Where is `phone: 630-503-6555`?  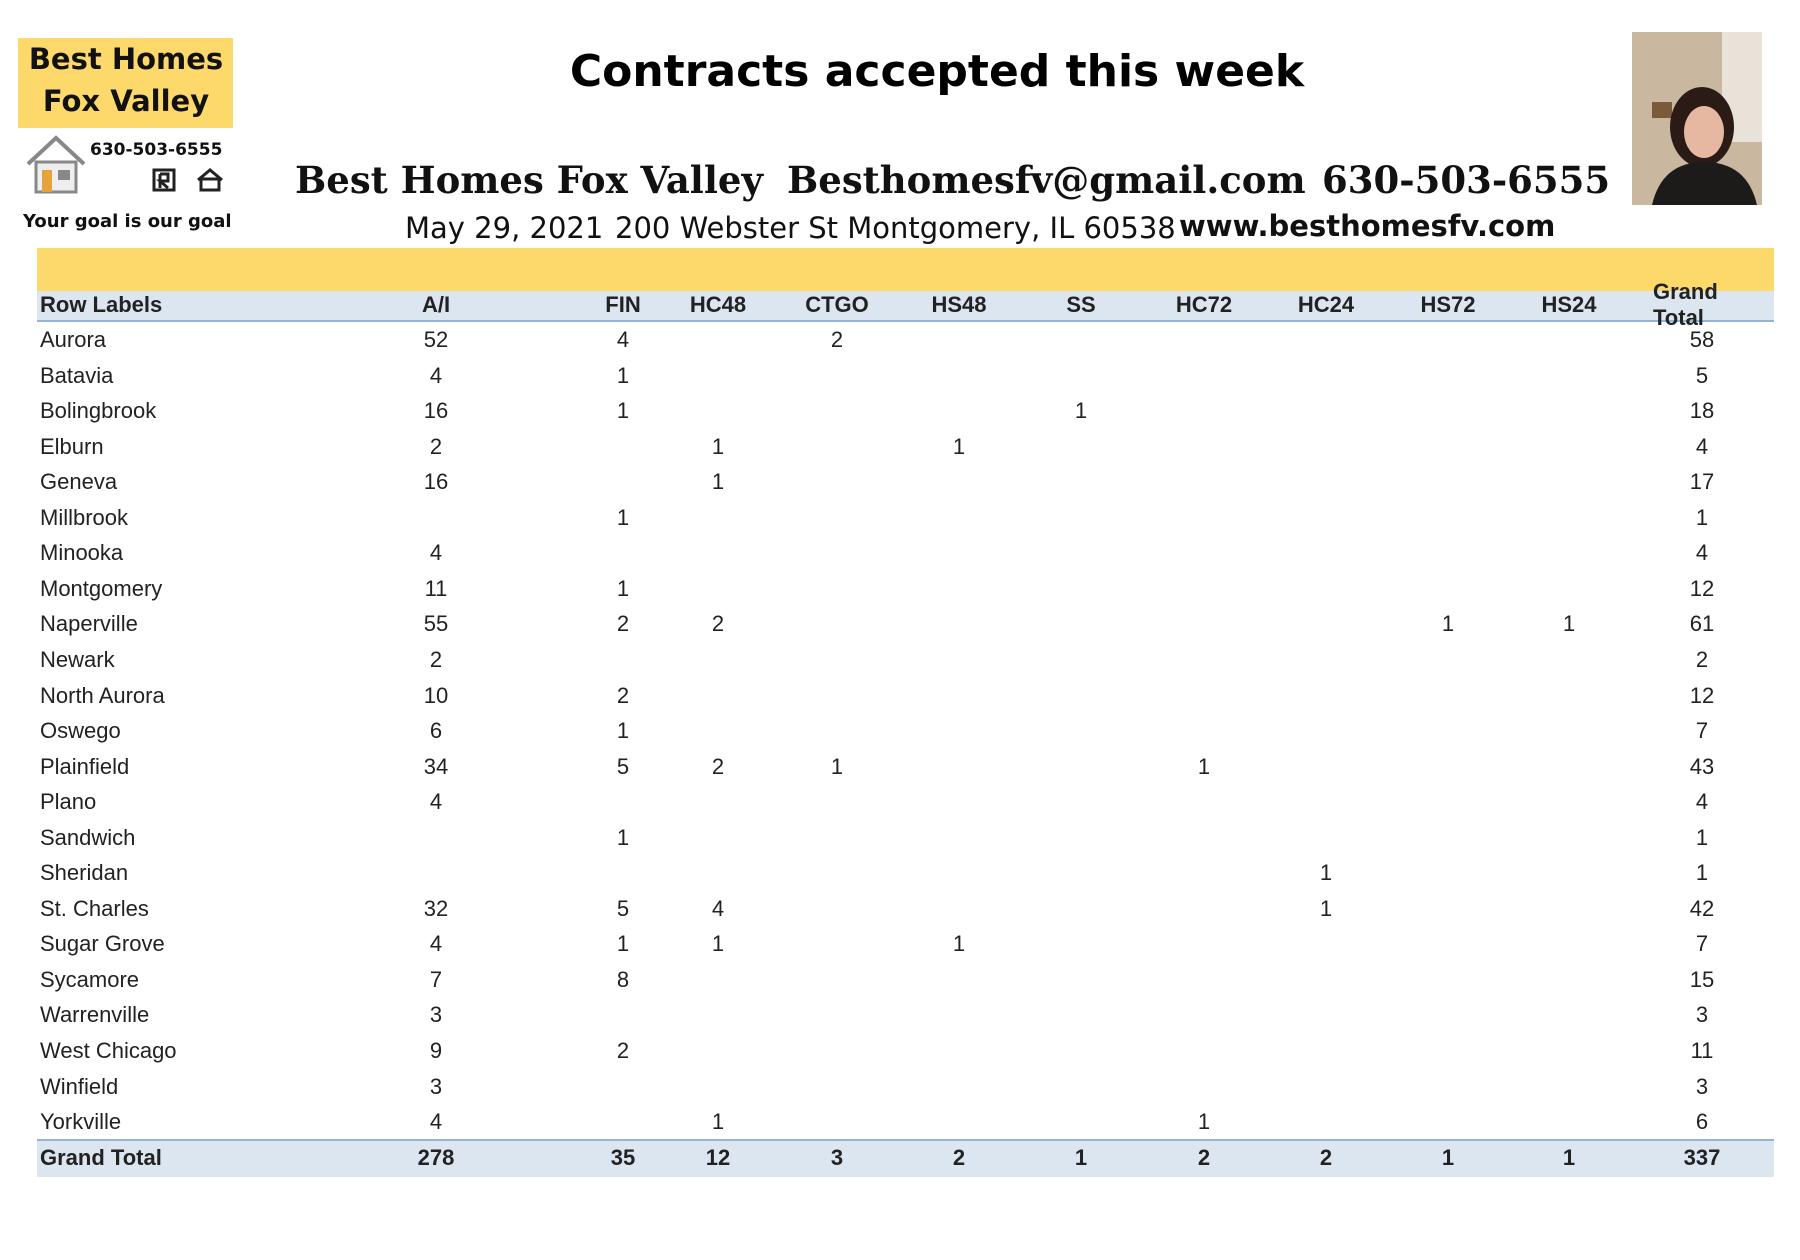 phone: 630-503-6555 is located at coordinates (1466, 180).